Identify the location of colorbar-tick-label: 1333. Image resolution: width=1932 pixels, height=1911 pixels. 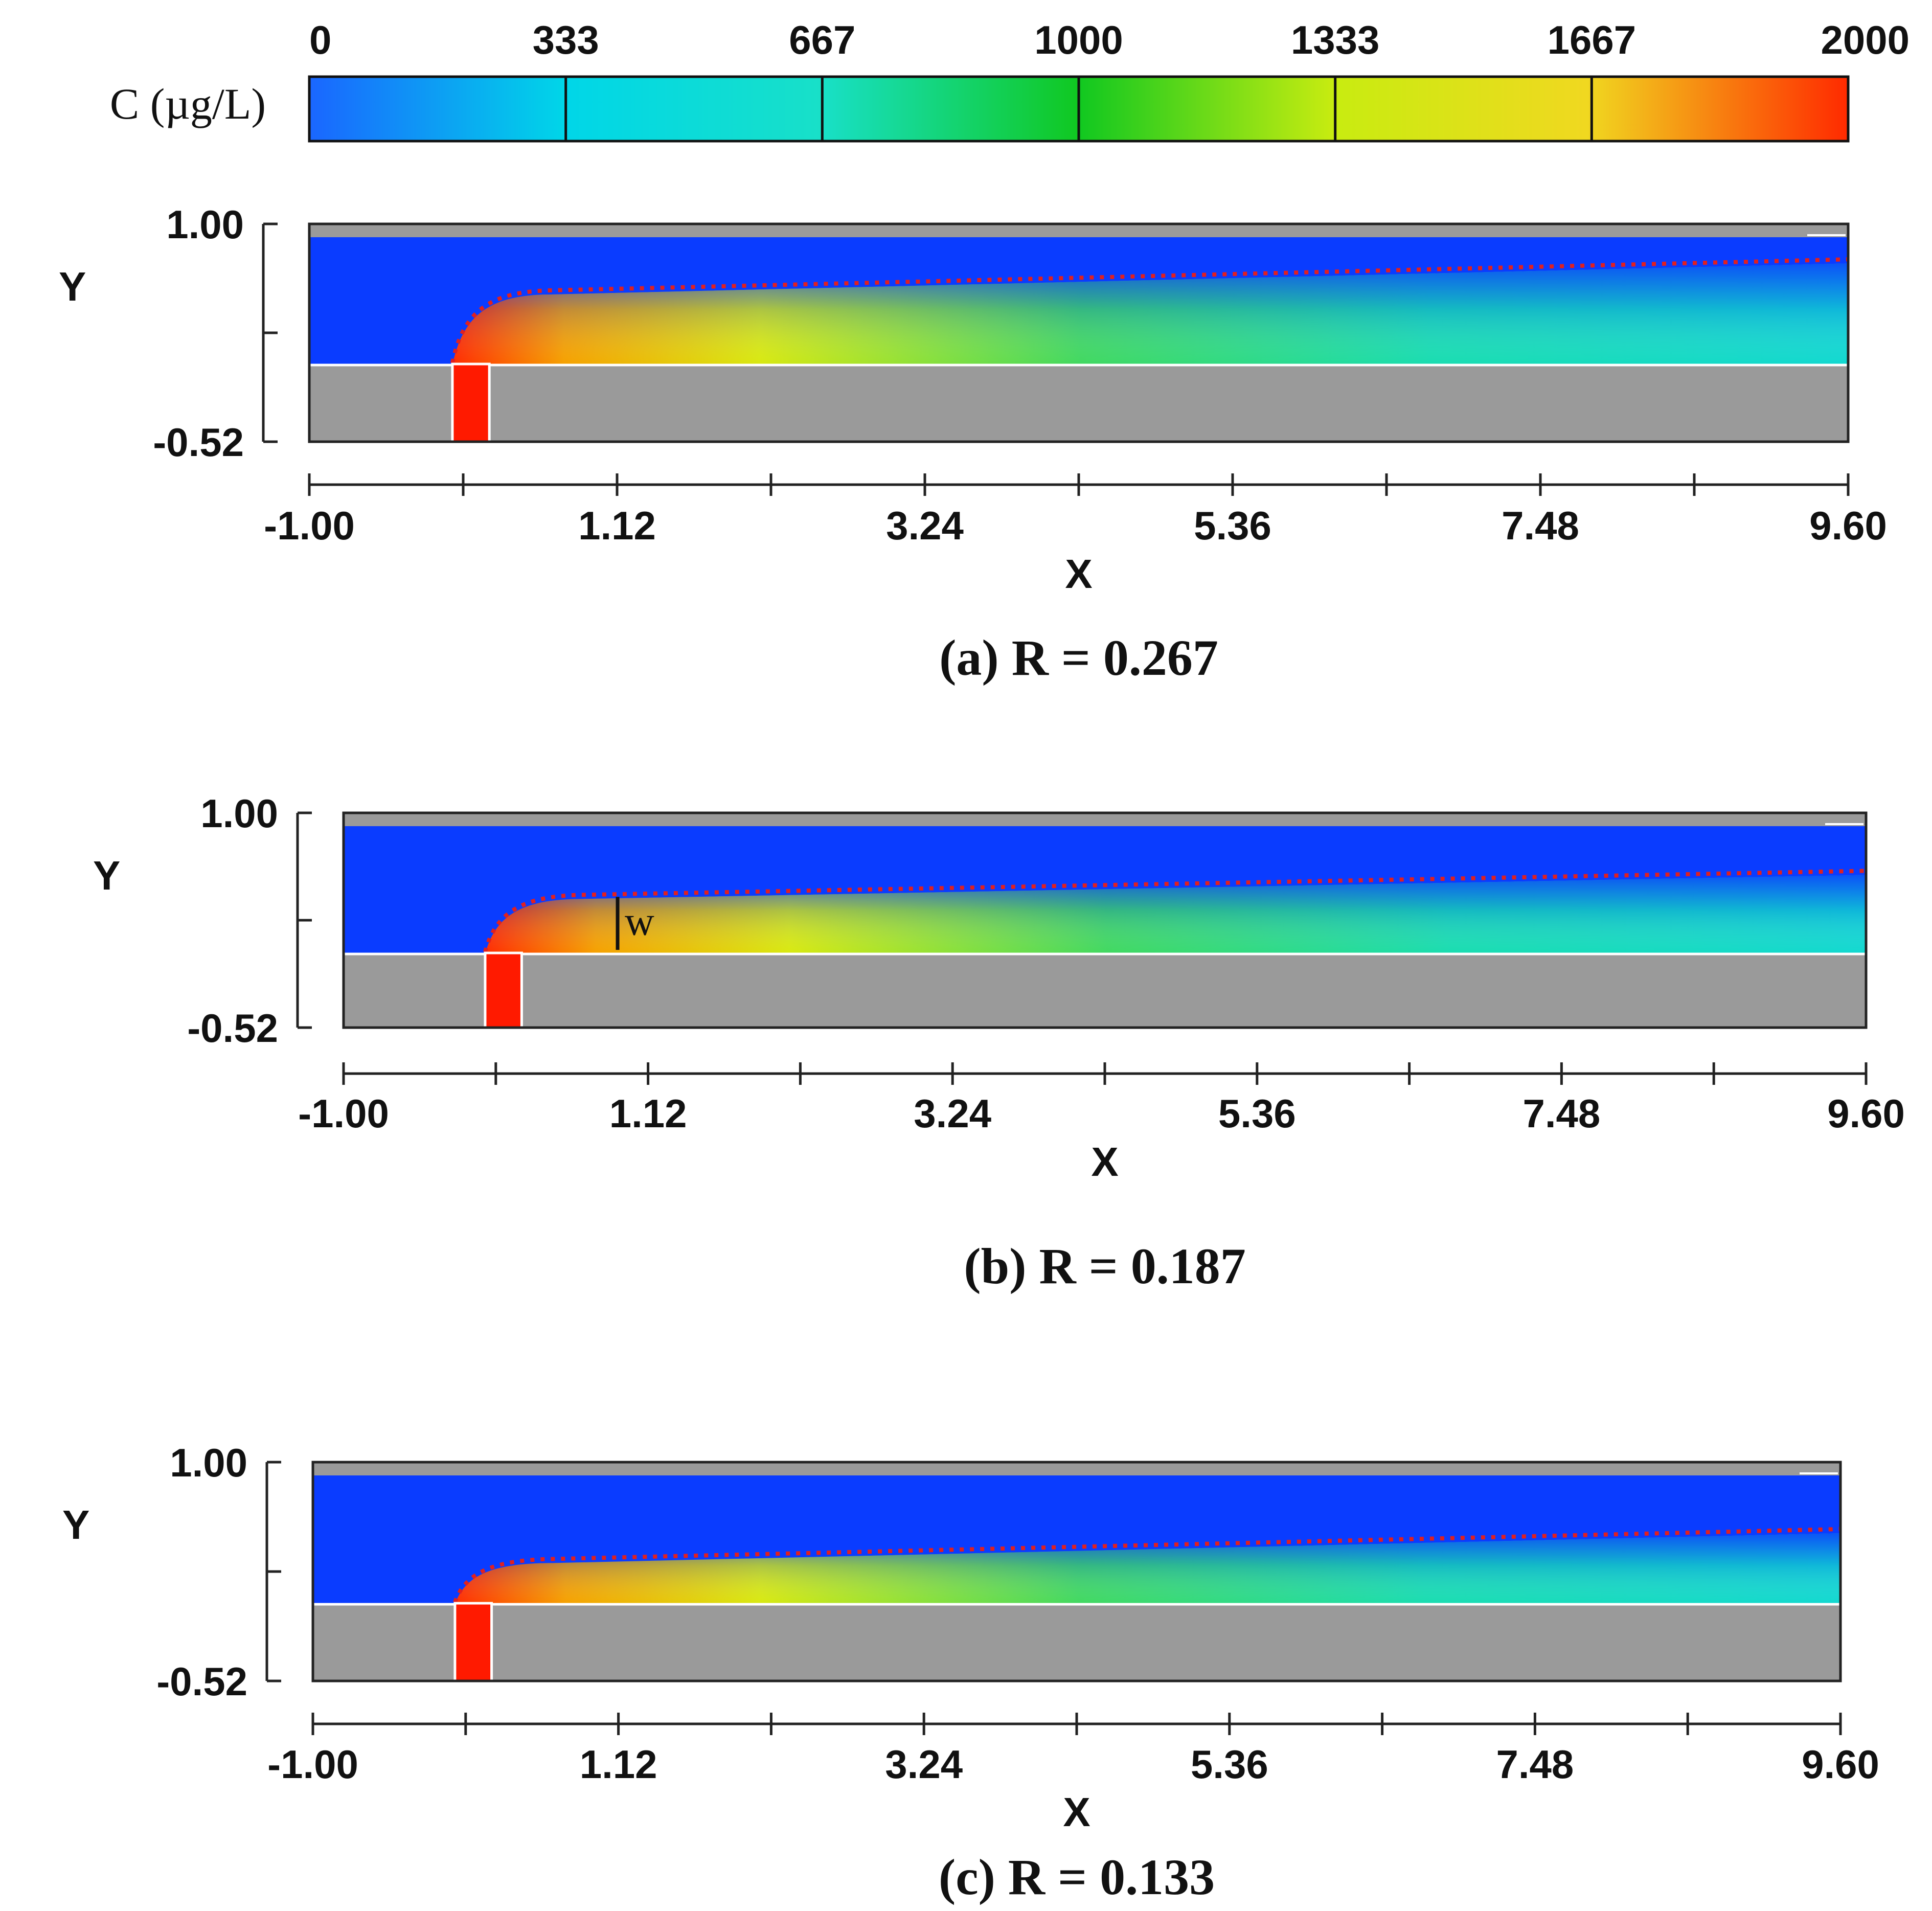
(1335, 39).